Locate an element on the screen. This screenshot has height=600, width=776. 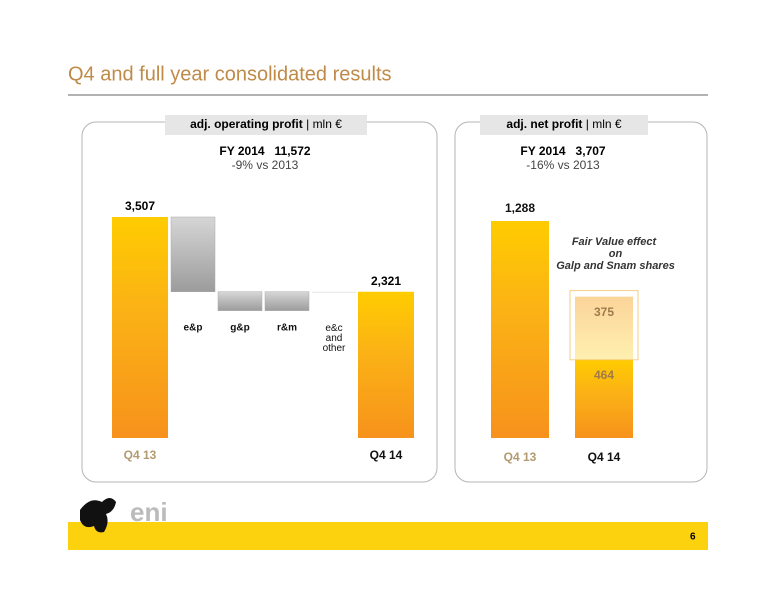
value-label: 2,321 is located at coordinates (386, 281).